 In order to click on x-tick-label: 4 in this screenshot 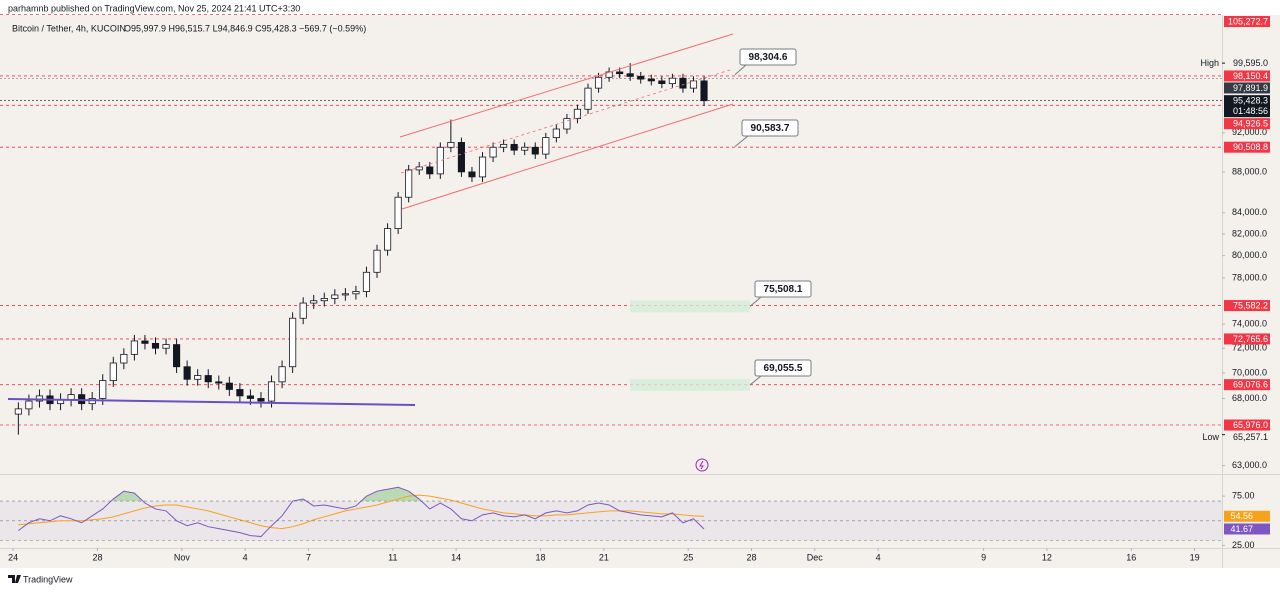, I will do `click(878, 557)`.